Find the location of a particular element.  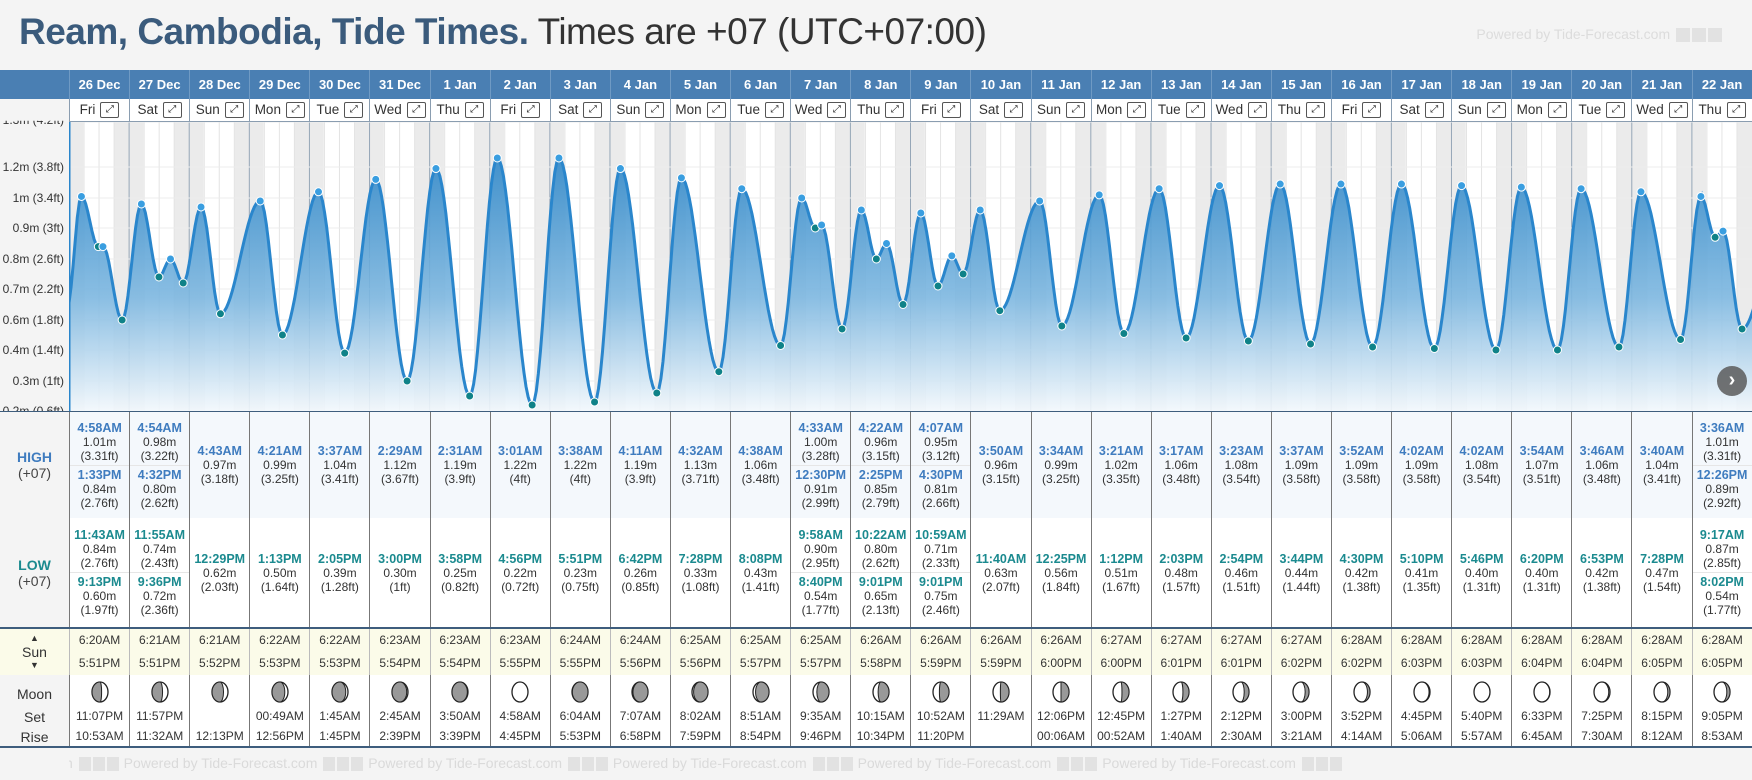

high-tide-cell: 3:54AM 1.07m (3.51ft) is located at coordinates (1541, 465).